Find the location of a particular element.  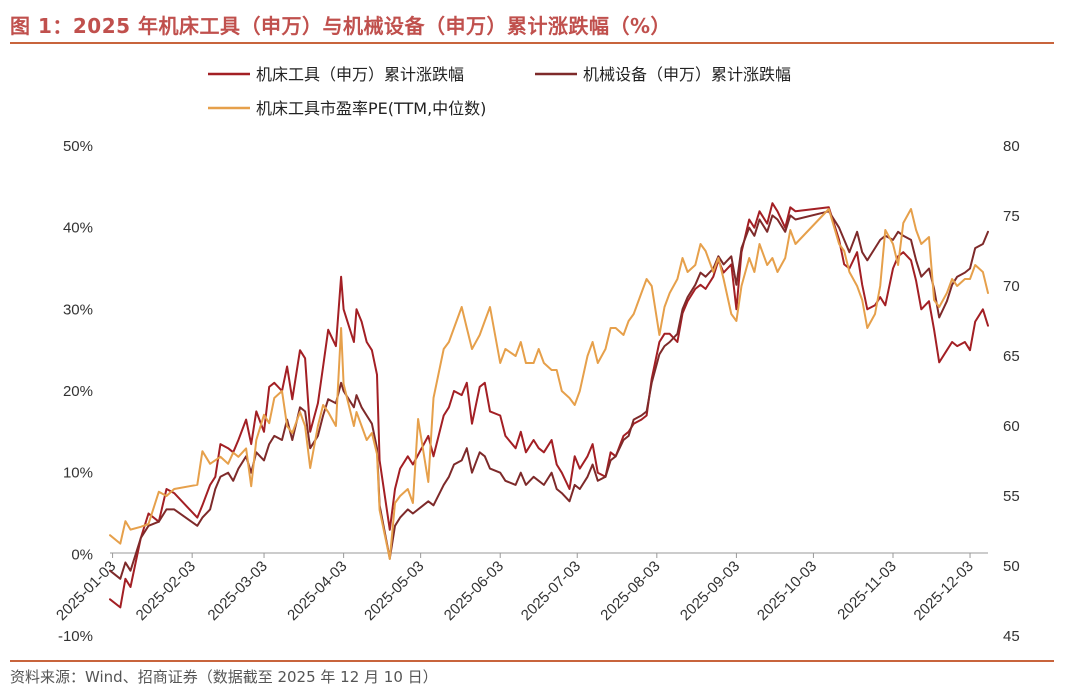

left-axis-tick-label: 20% is located at coordinates (78, 391).